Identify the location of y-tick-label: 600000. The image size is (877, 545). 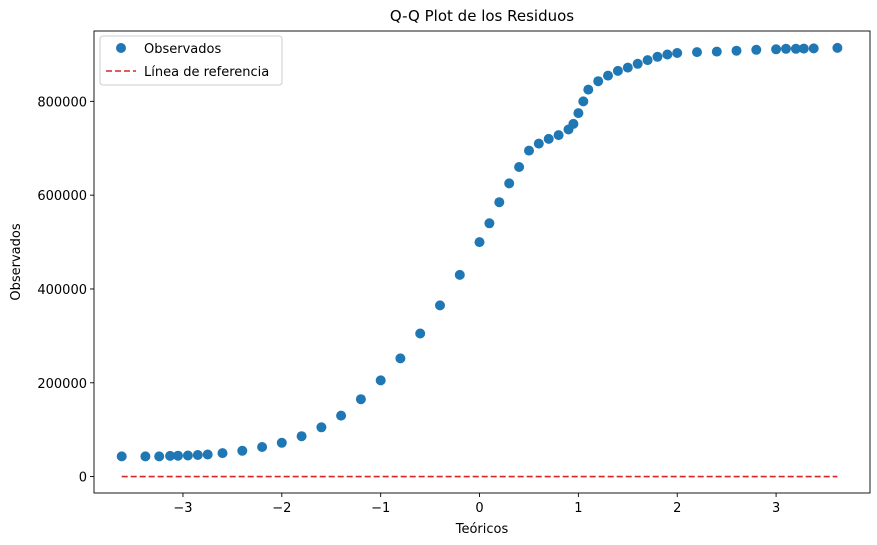
(62, 196).